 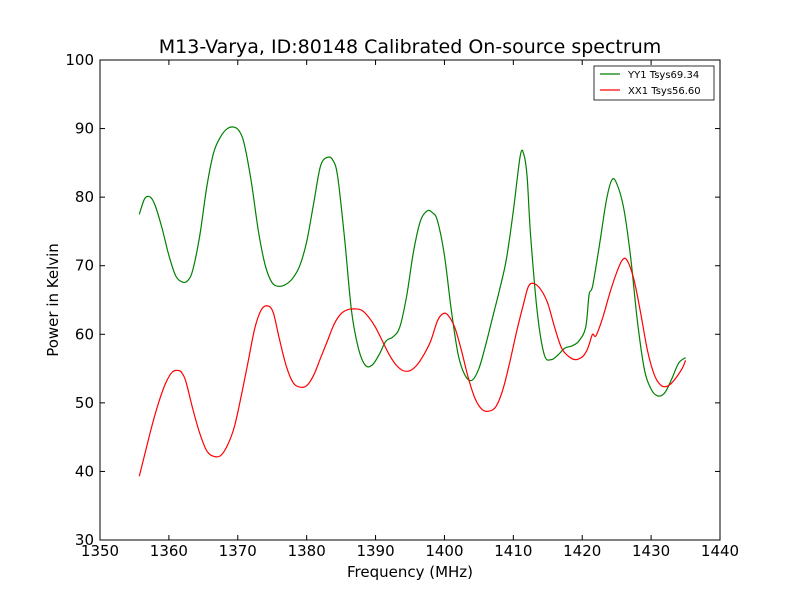 What do you see at coordinates (84, 540) in the screenshot?
I see `y-tick-label-30: 30` at bounding box center [84, 540].